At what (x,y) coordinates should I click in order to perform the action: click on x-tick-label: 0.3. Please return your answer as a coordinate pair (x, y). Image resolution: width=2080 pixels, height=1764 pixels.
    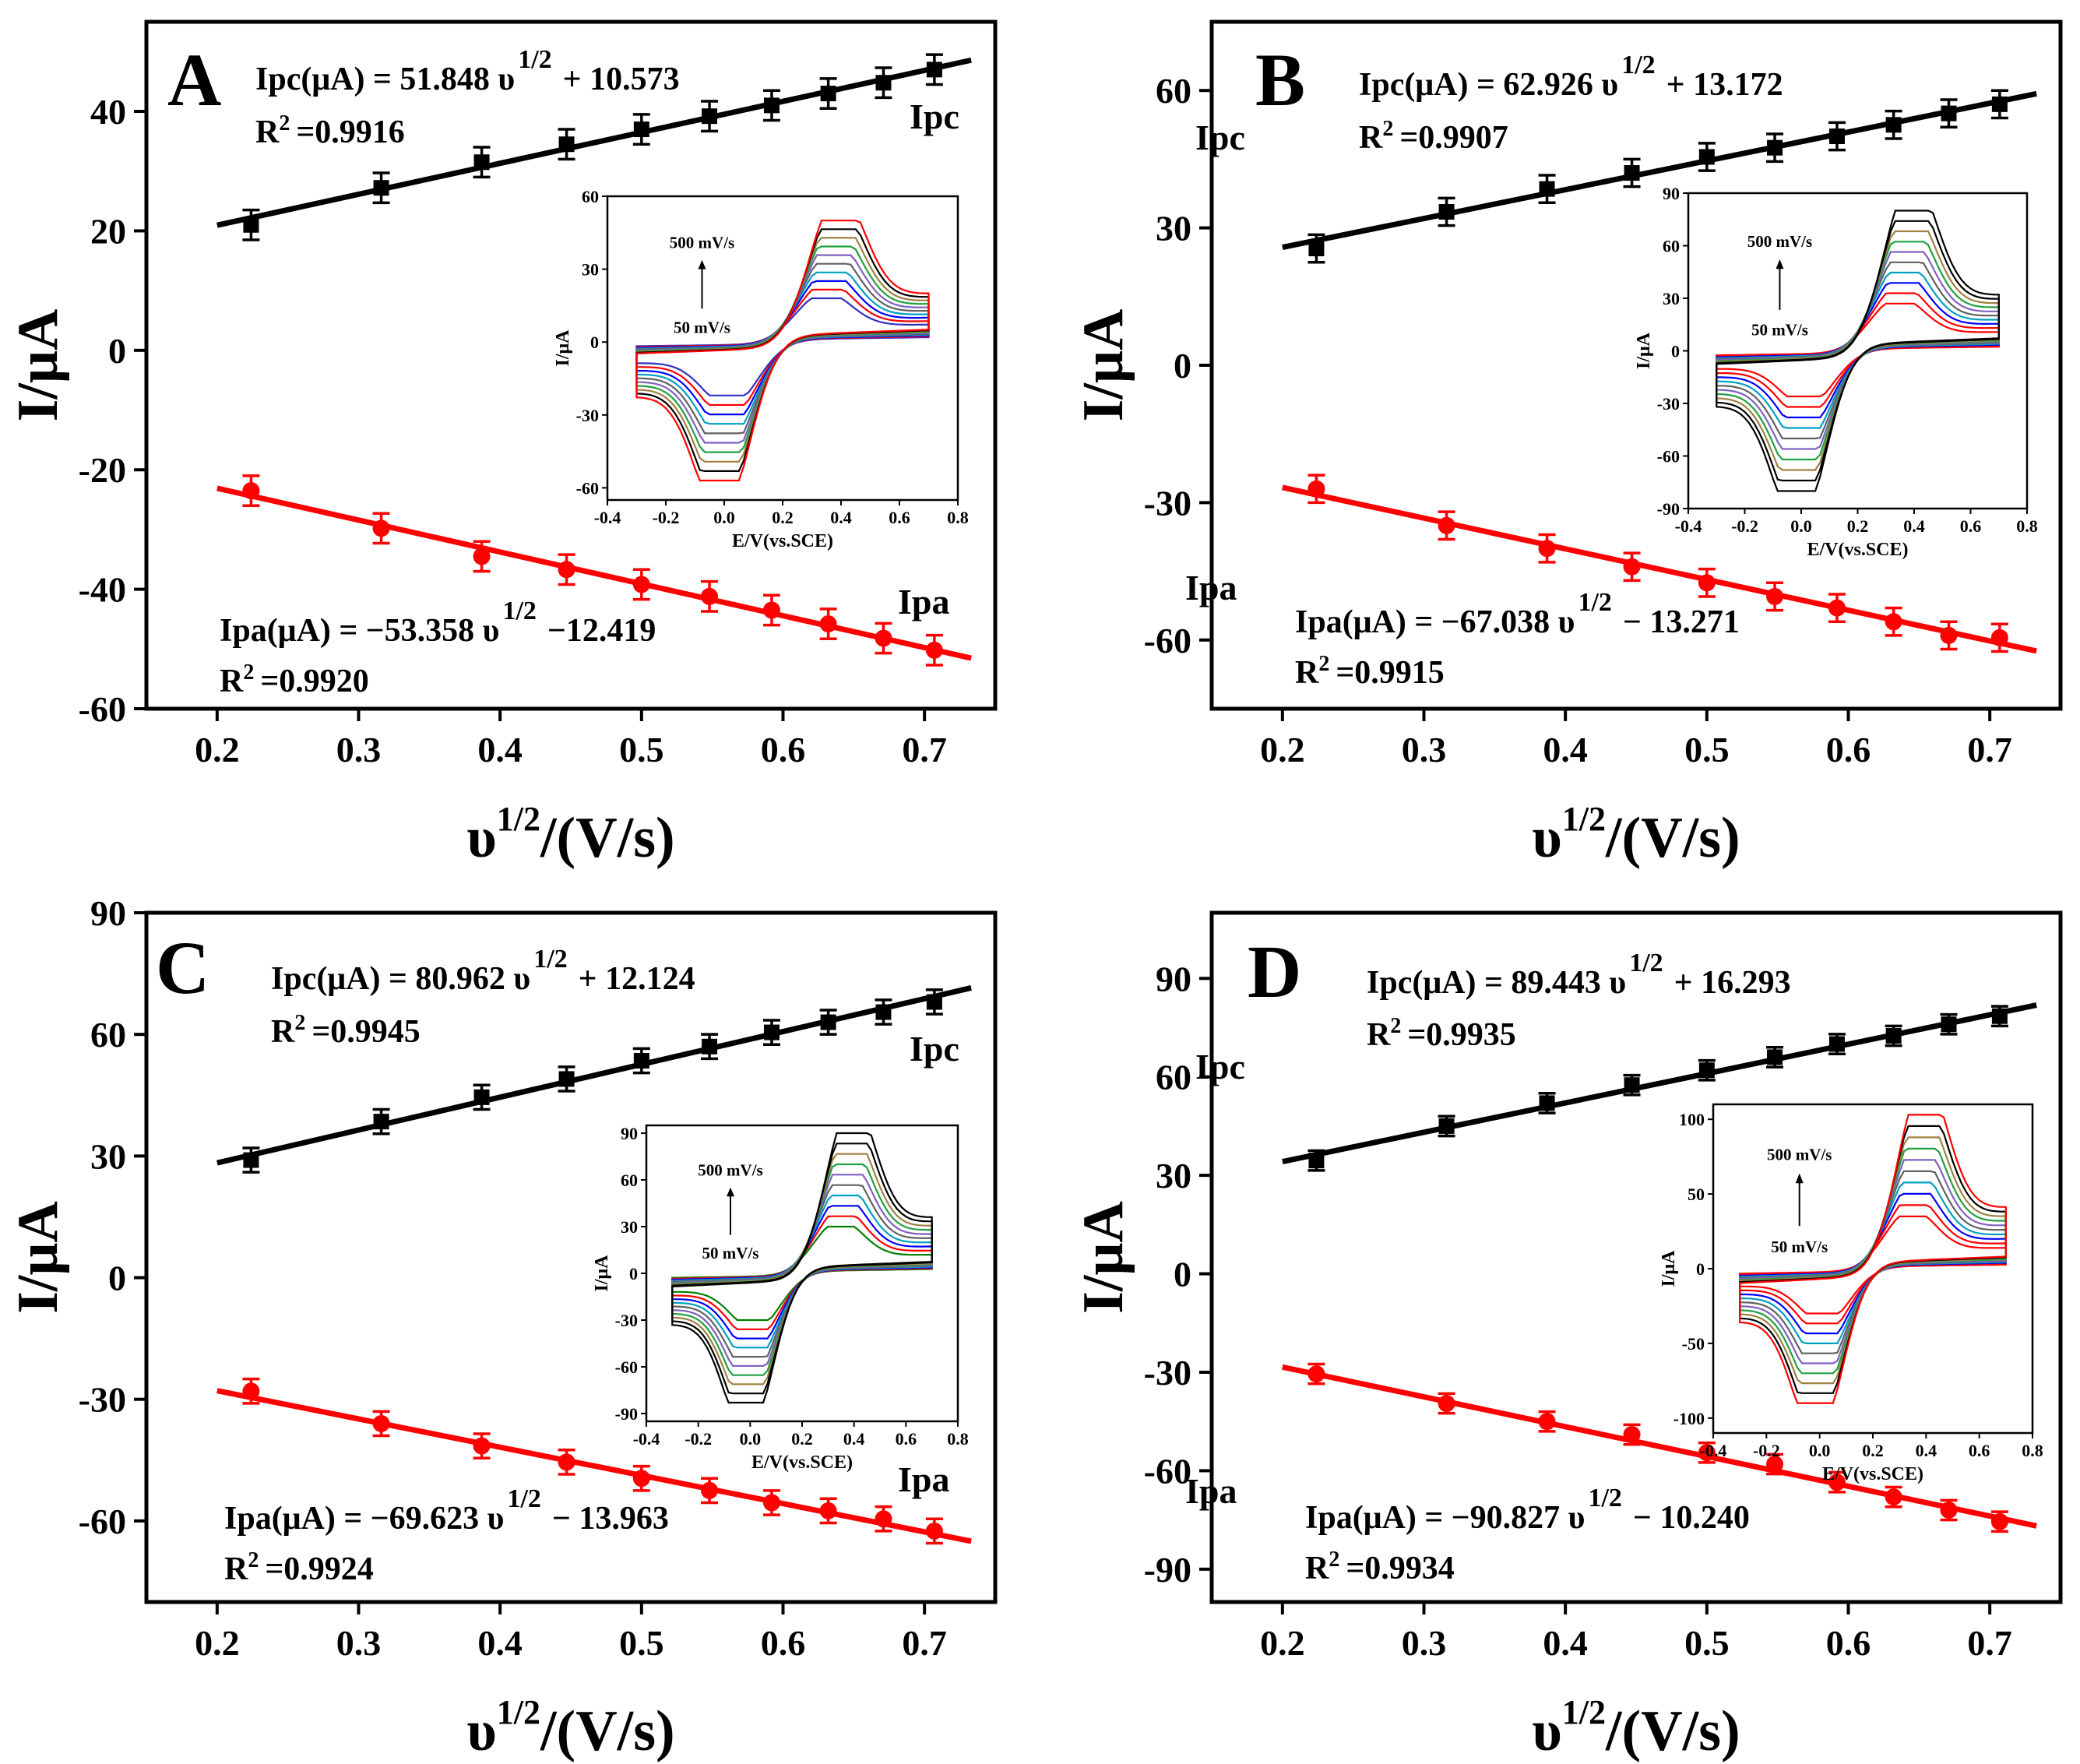
    Looking at the image, I should click on (359, 749).